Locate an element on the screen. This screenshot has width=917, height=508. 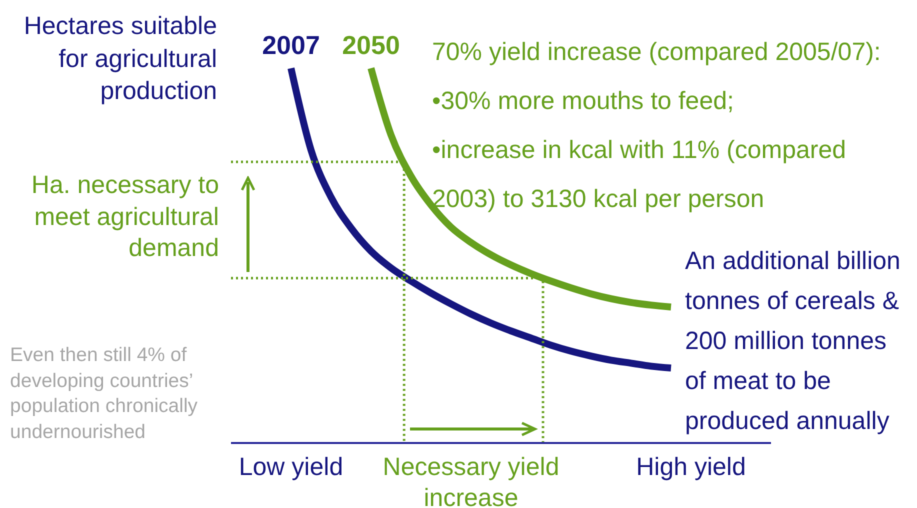
y-axis-title: Hectares suitable for agricultural production is located at coordinates (120, 58).